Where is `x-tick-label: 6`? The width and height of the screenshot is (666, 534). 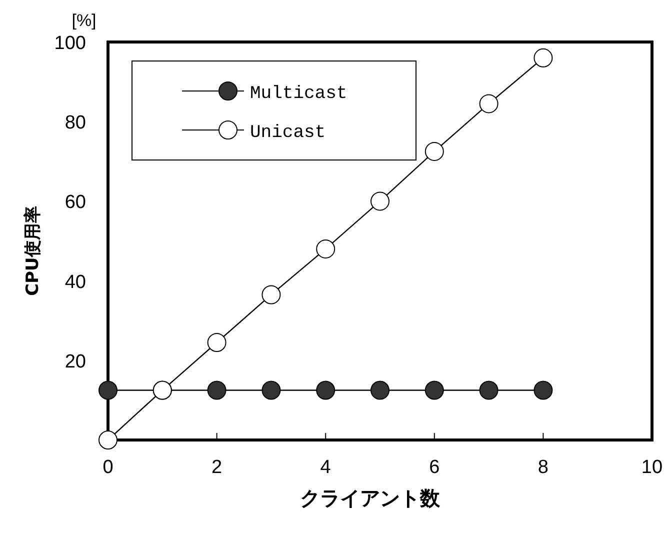 x-tick-label: 6 is located at coordinates (434, 467).